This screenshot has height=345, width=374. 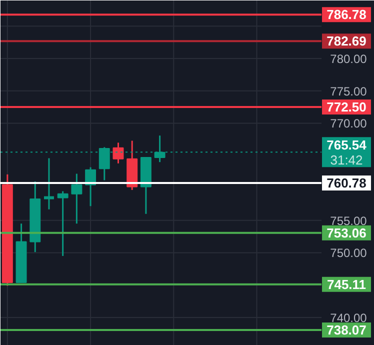 I want to click on y-tick-label: 775.00, so click(x=349, y=91).